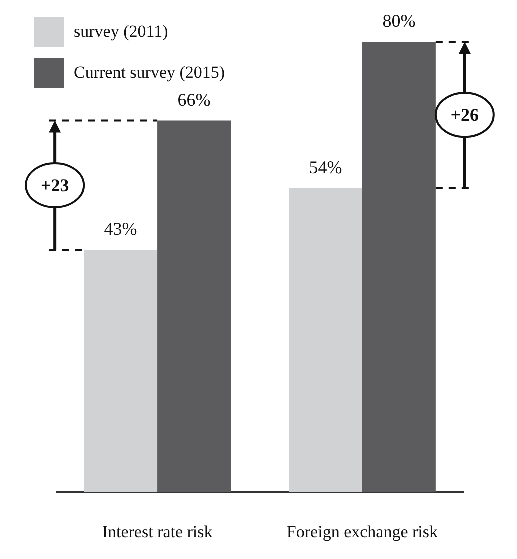 The width and height of the screenshot is (517, 559). What do you see at coordinates (399, 21) in the screenshot?
I see `data-label: 80%` at bounding box center [399, 21].